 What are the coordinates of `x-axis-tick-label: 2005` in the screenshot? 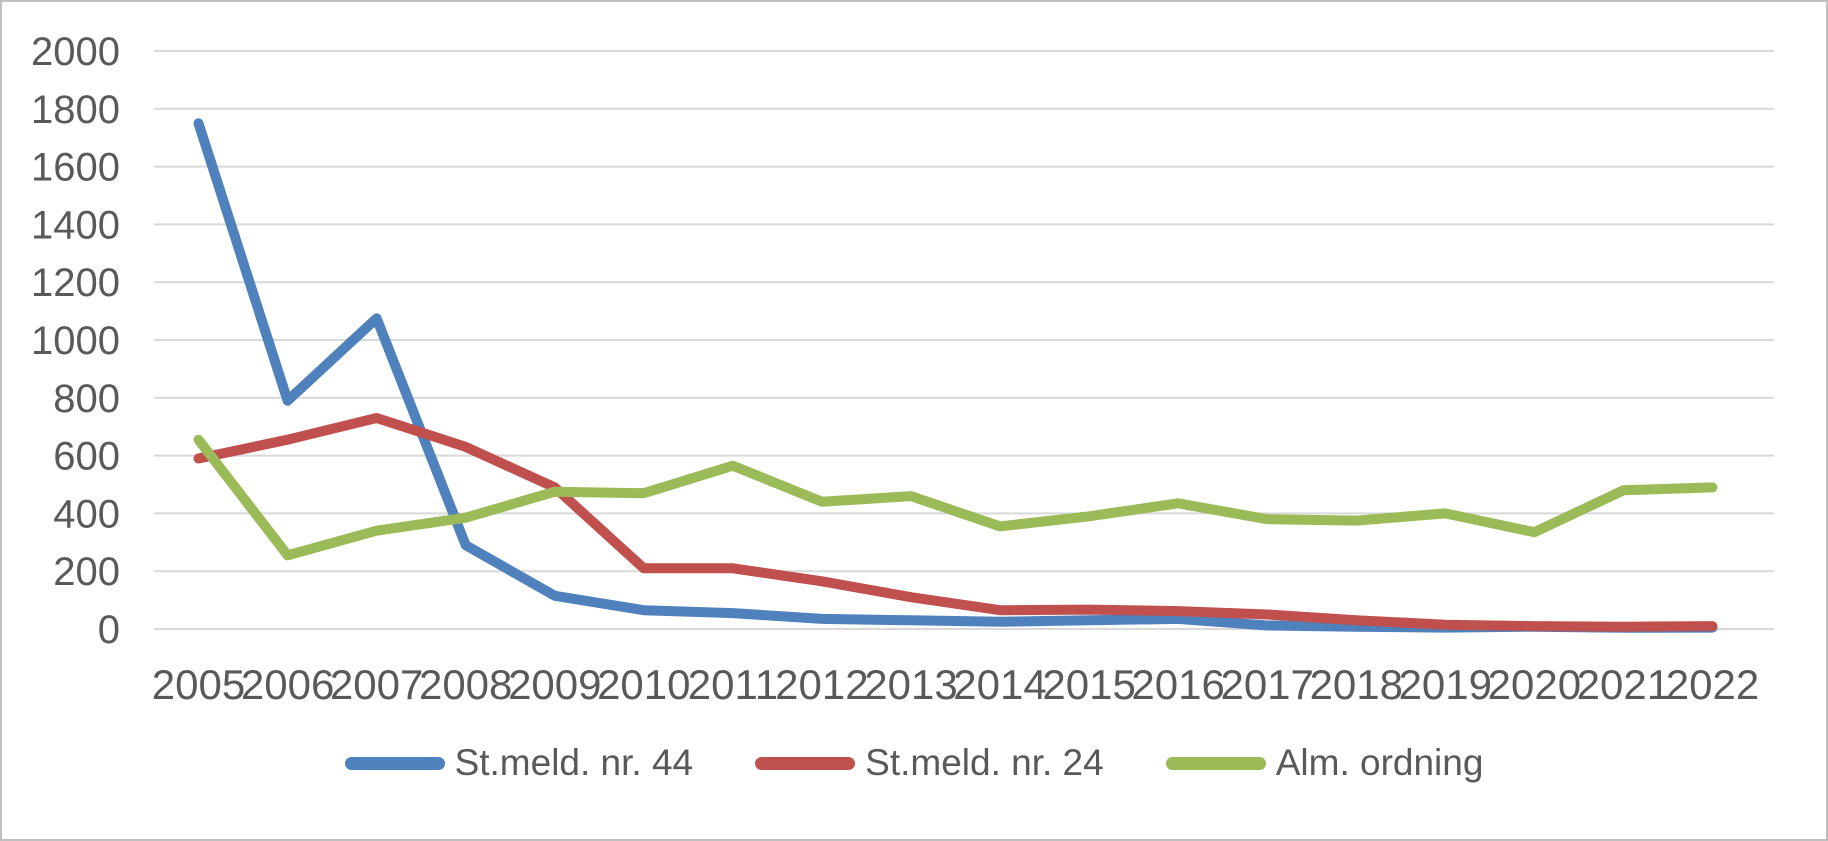 It's located at (198, 684).